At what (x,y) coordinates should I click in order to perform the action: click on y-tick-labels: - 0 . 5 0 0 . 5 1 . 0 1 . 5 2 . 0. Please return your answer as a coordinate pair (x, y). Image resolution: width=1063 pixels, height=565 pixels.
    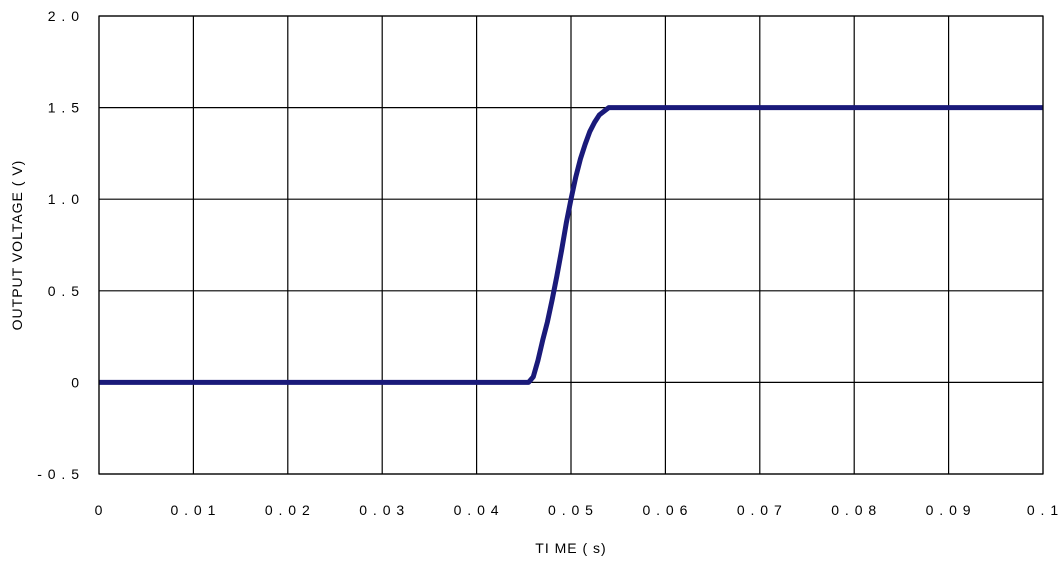
    Looking at the image, I should click on (58, 245).